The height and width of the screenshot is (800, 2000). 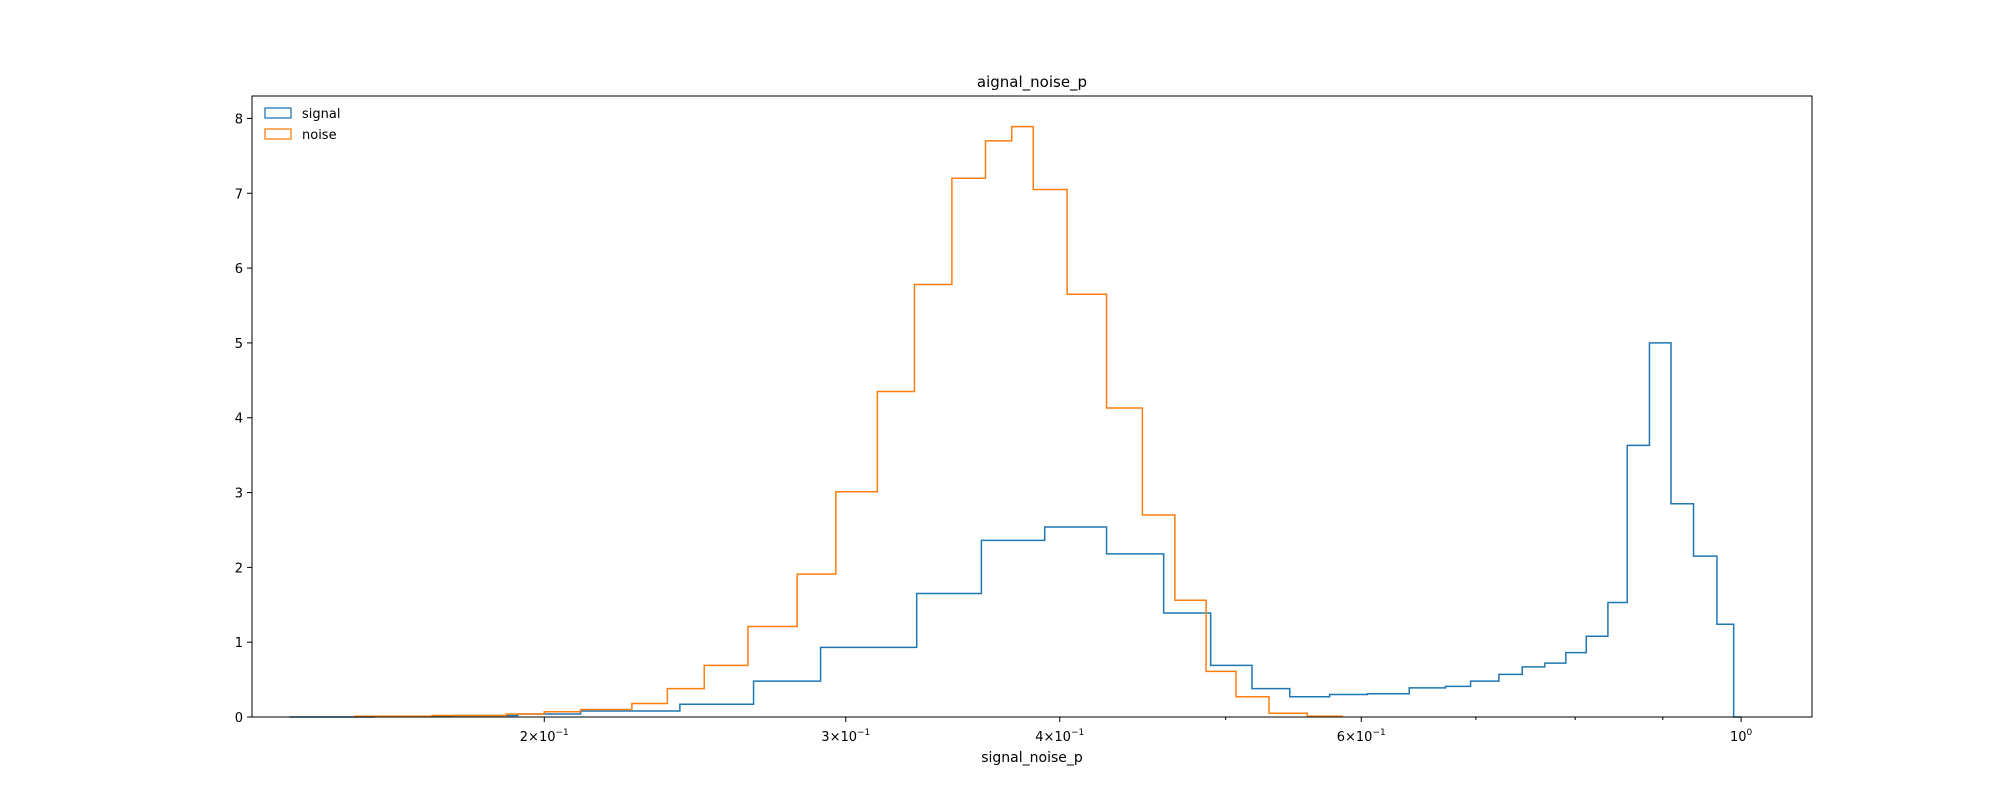 I want to click on legend-swatch-noise, so click(x=278, y=134).